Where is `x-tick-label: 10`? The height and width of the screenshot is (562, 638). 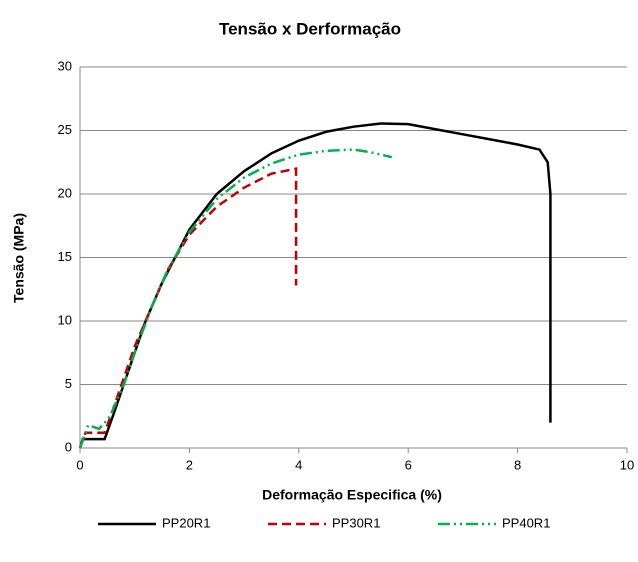
x-tick-label: 10 is located at coordinates (627, 464).